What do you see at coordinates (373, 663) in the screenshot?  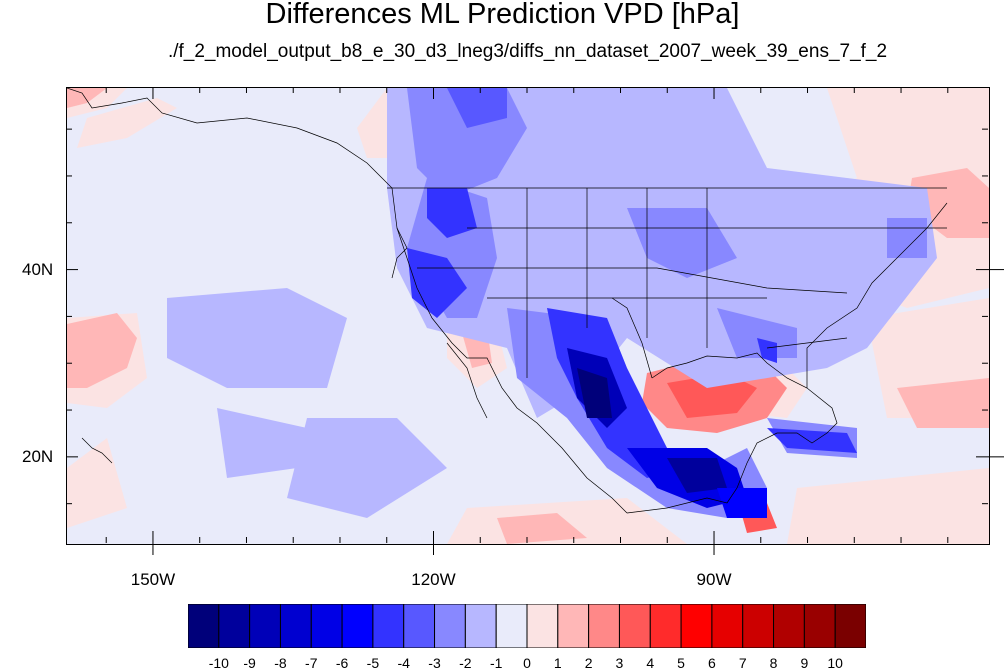 I see `colorbar-label: -5` at bounding box center [373, 663].